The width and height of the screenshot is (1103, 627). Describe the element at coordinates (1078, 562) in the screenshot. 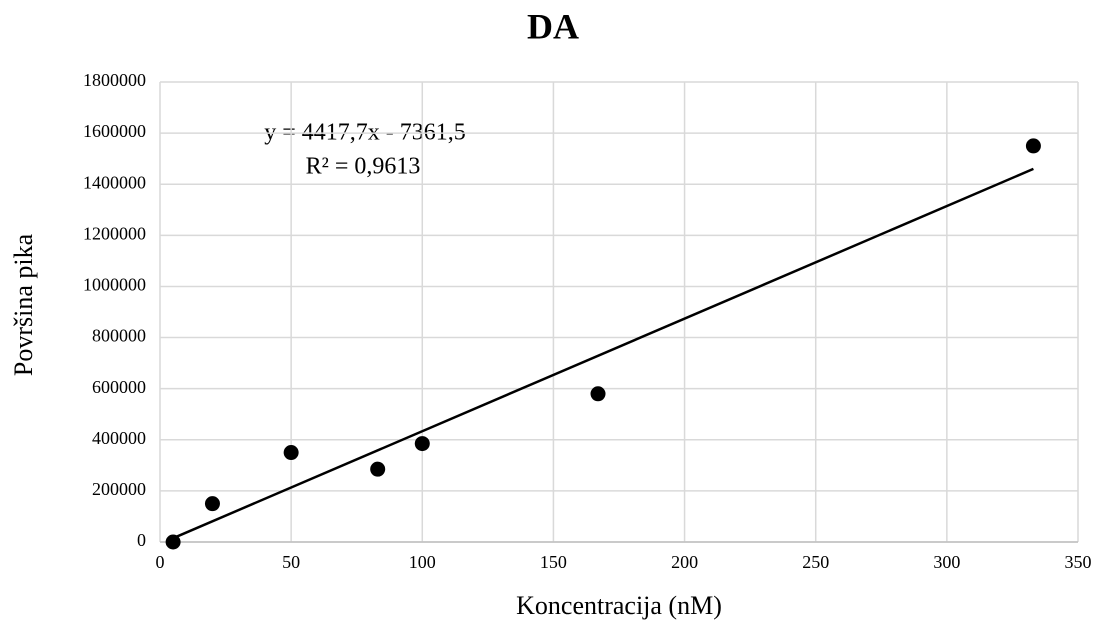

I see `x-tick-label: 350` at that location.